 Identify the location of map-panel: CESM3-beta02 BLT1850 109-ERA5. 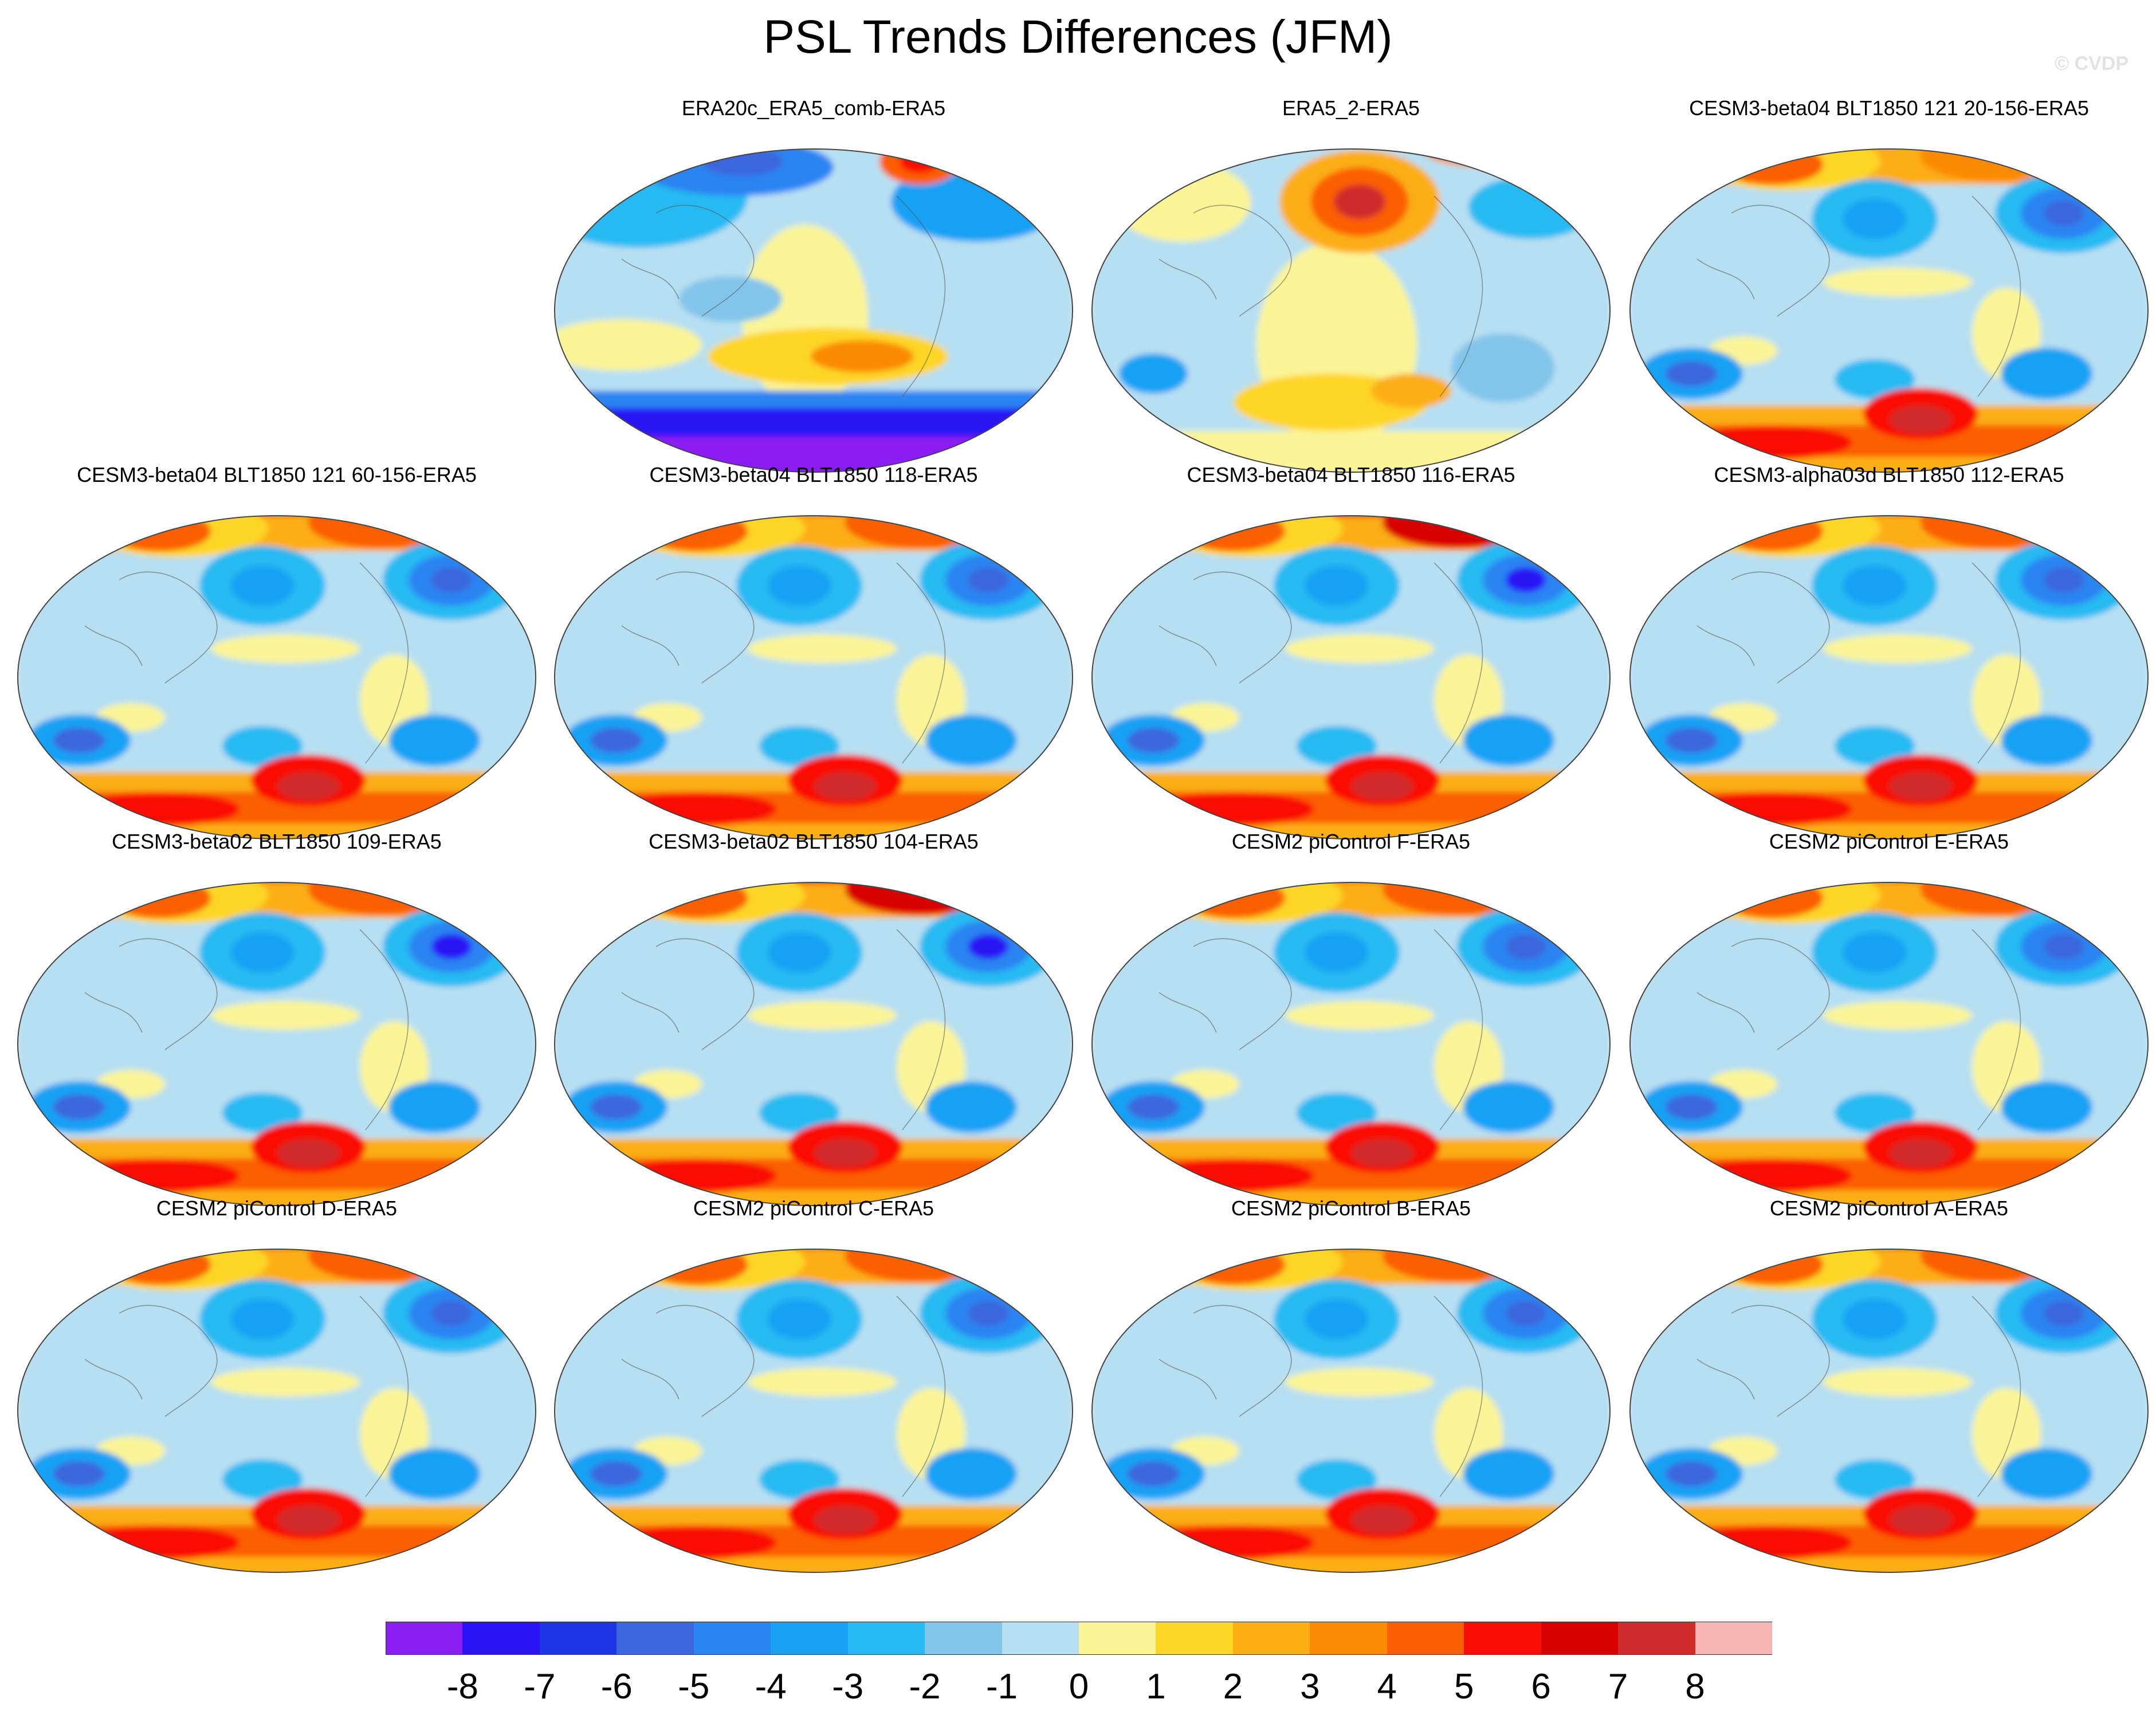
(276, 1028).